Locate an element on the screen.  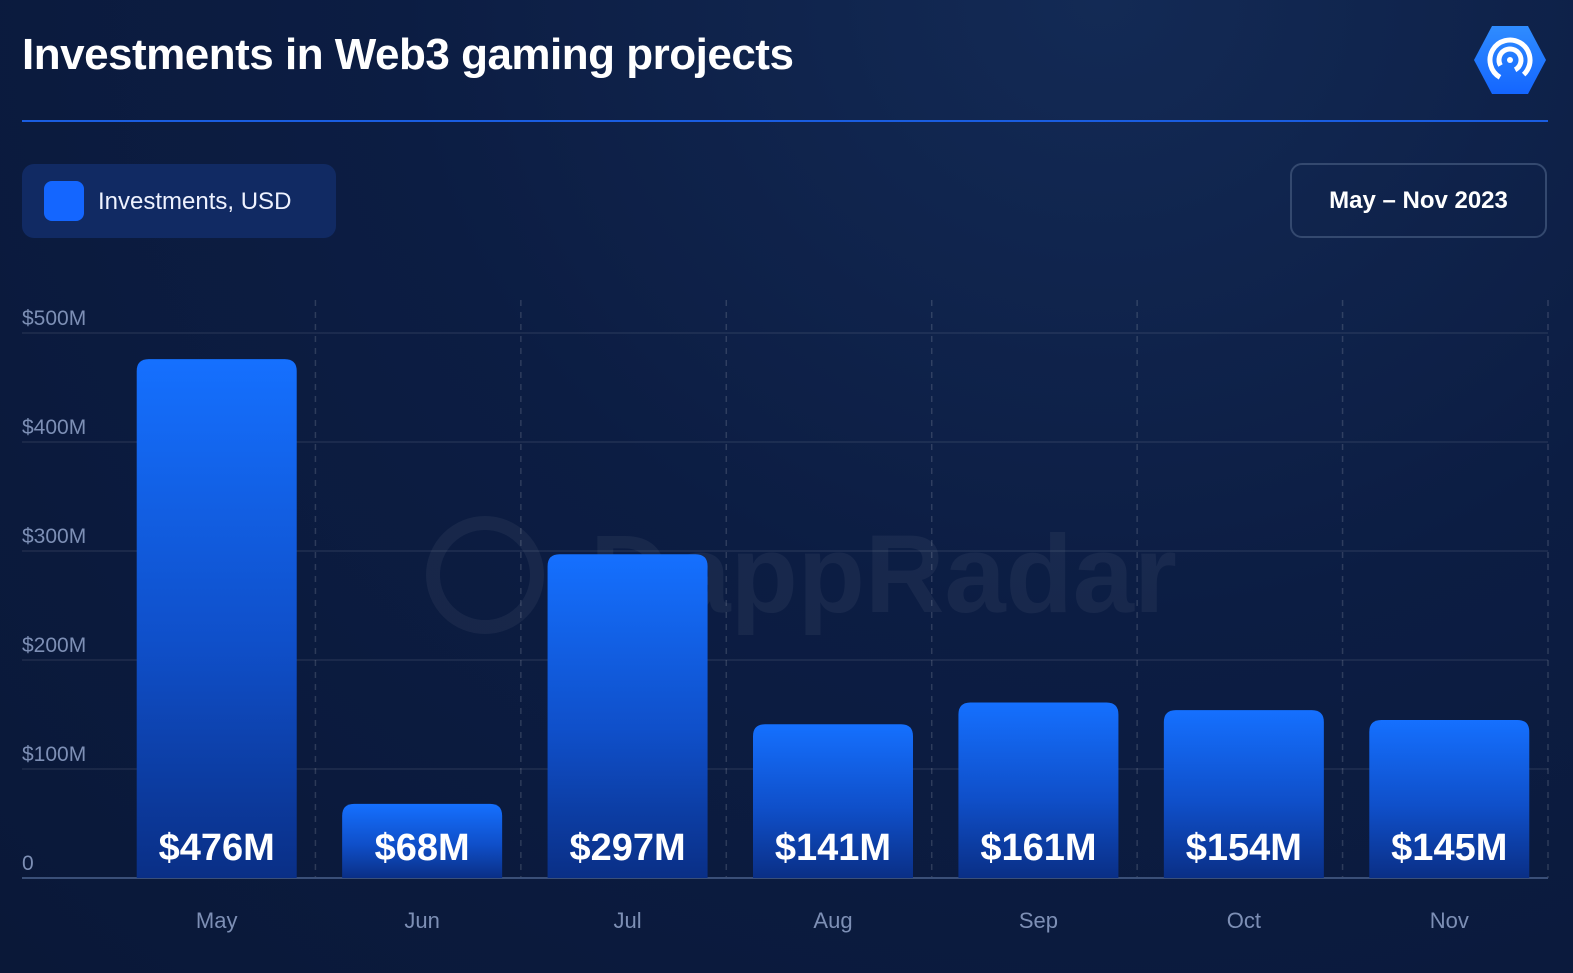
chart-title: Investments in Web3 gaming projects is located at coordinates (408, 54).